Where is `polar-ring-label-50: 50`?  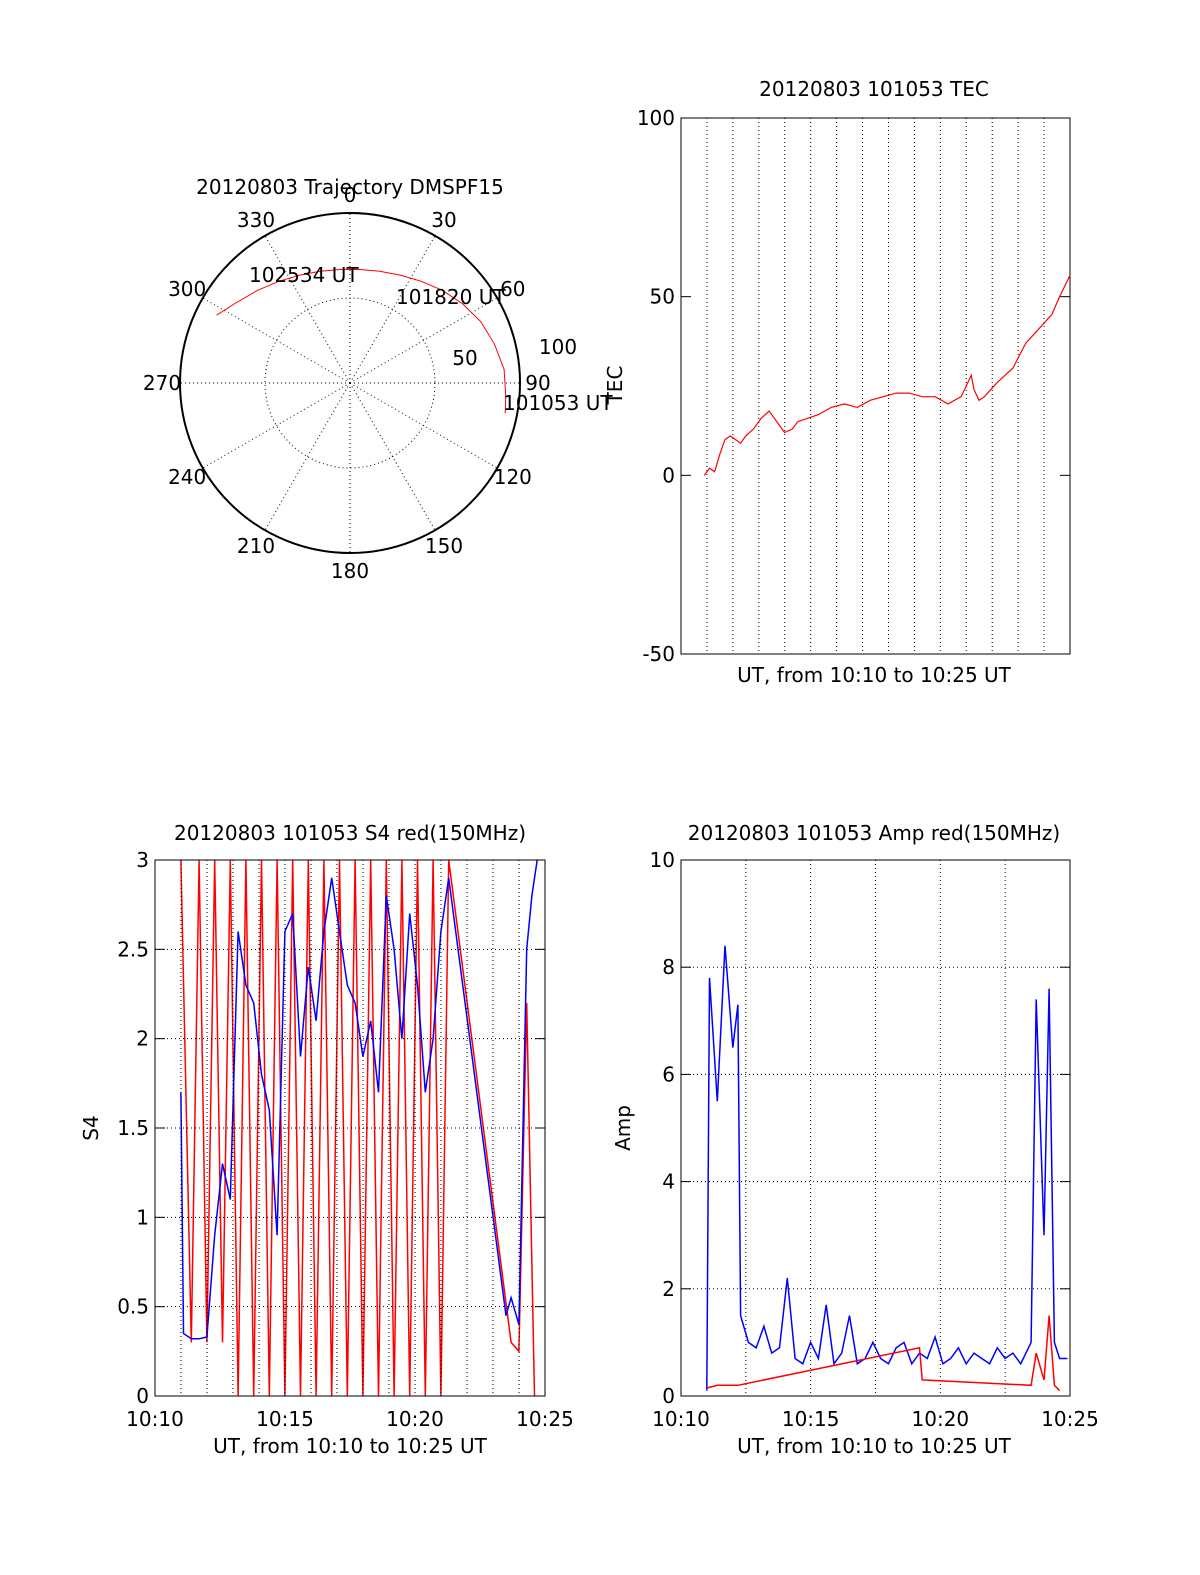 polar-ring-label-50: 50 is located at coordinates (464, 358).